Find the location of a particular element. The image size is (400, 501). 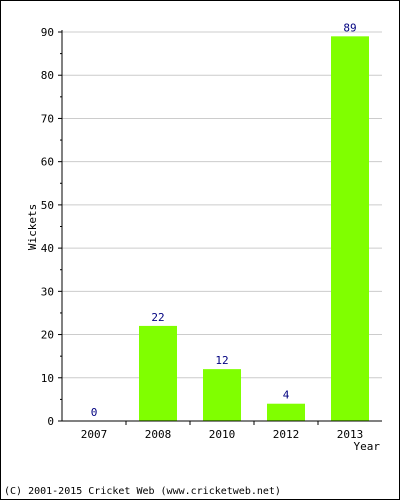

x-tick-label: 2012 is located at coordinates (286, 434).